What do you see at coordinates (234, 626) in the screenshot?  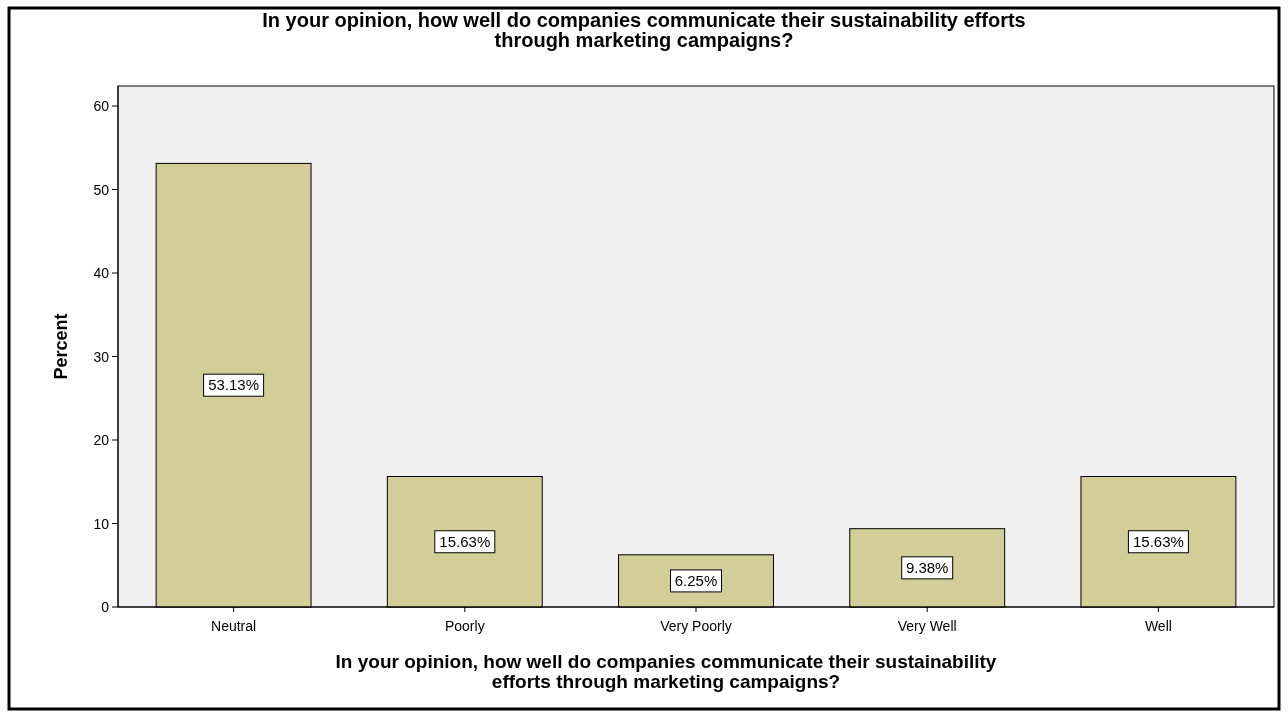 I see `x-tick-label: Neutral` at bounding box center [234, 626].